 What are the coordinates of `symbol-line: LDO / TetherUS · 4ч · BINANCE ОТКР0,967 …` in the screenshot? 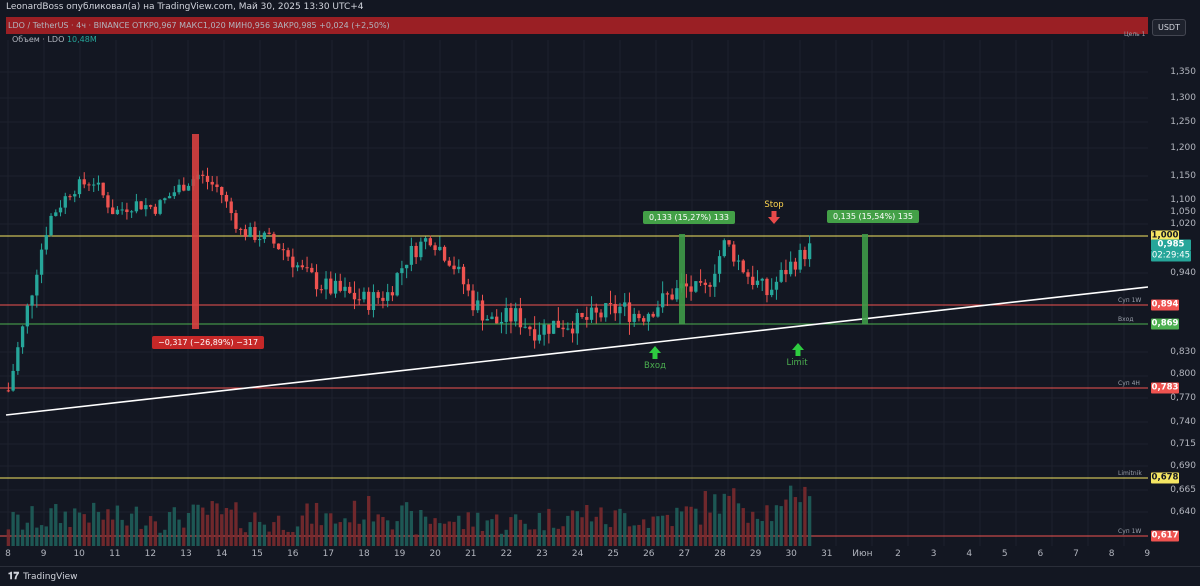 It's located at (199, 25).